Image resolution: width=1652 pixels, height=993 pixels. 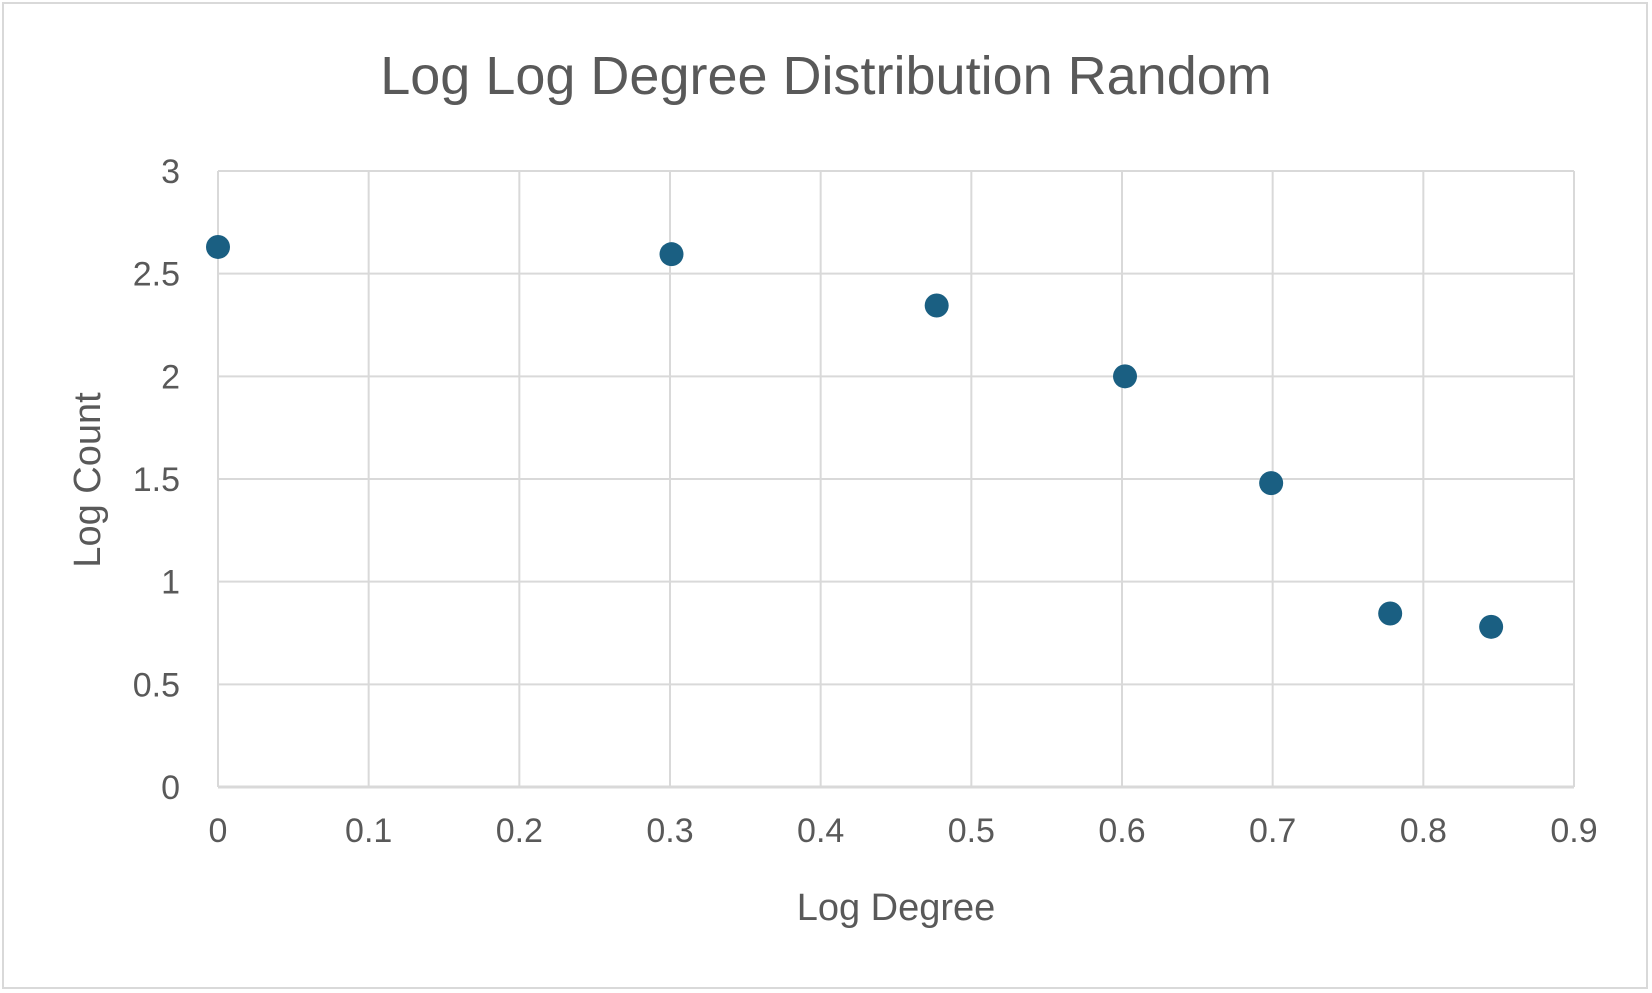 I want to click on y-tick-label: 2, so click(x=170, y=377).